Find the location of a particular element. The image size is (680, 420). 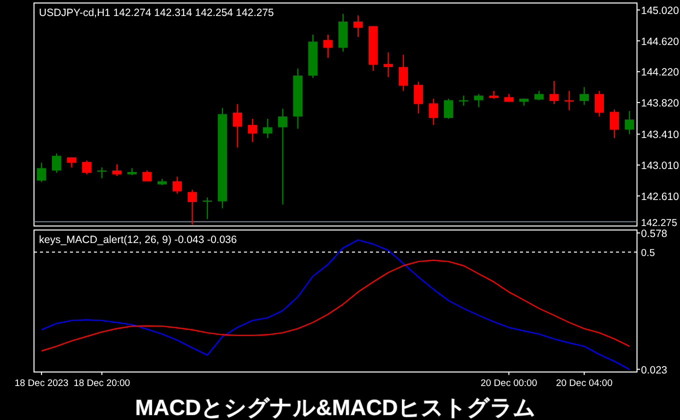

y-tick-label: 143.010 is located at coordinates (660, 166).